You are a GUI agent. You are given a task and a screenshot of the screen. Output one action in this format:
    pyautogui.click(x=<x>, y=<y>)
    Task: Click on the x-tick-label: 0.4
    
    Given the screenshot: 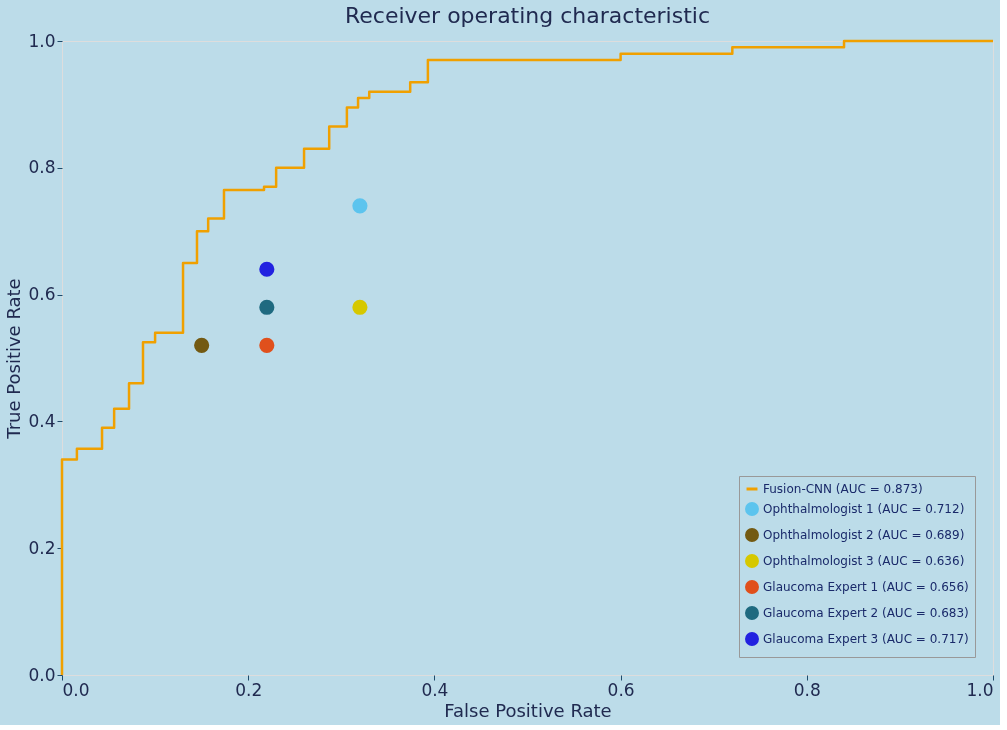 What is the action you would take?
    pyautogui.click(x=435, y=689)
    